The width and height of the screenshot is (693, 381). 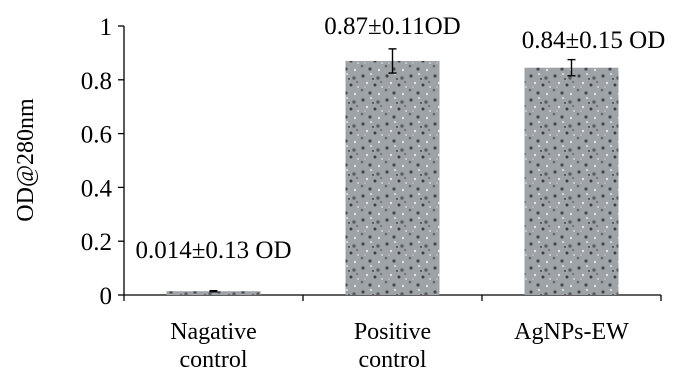 What do you see at coordinates (97, 188) in the screenshot?
I see `y-tick-label: 0.4` at bounding box center [97, 188].